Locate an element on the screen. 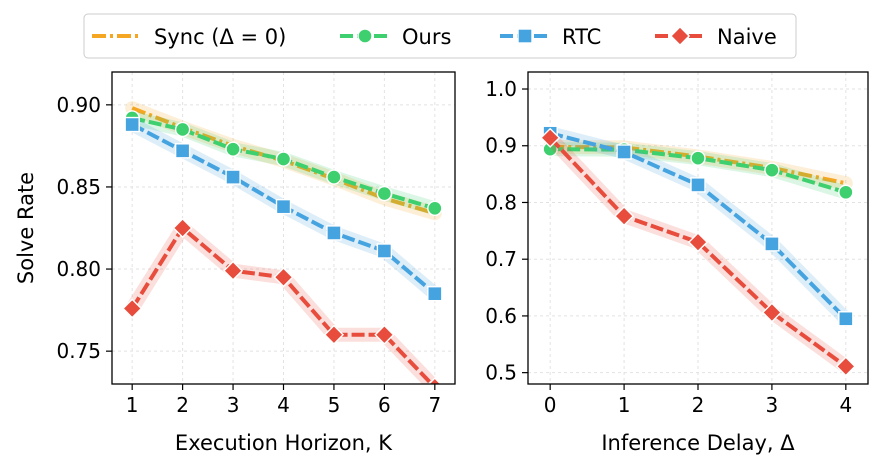 This screenshot has width=882, height=472. y-tick-label: 1.0 is located at coordinates (501, 89).